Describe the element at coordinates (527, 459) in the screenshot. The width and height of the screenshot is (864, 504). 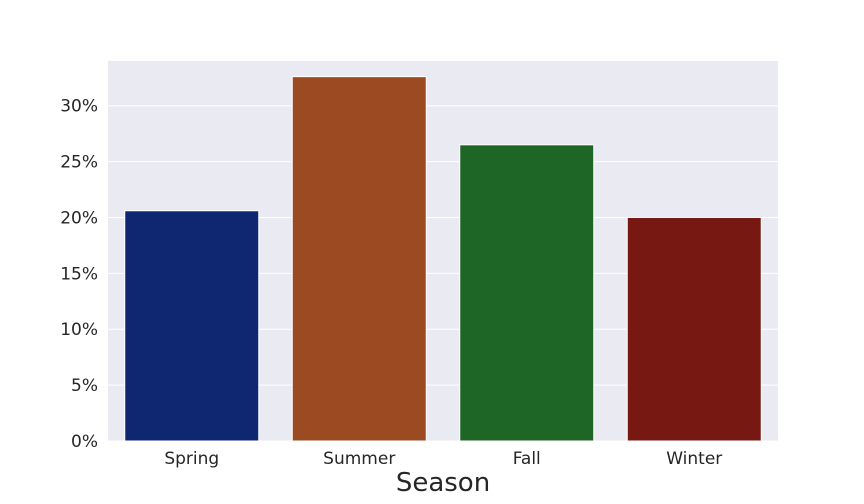
I see `x-tick-label: Fall` at that location.